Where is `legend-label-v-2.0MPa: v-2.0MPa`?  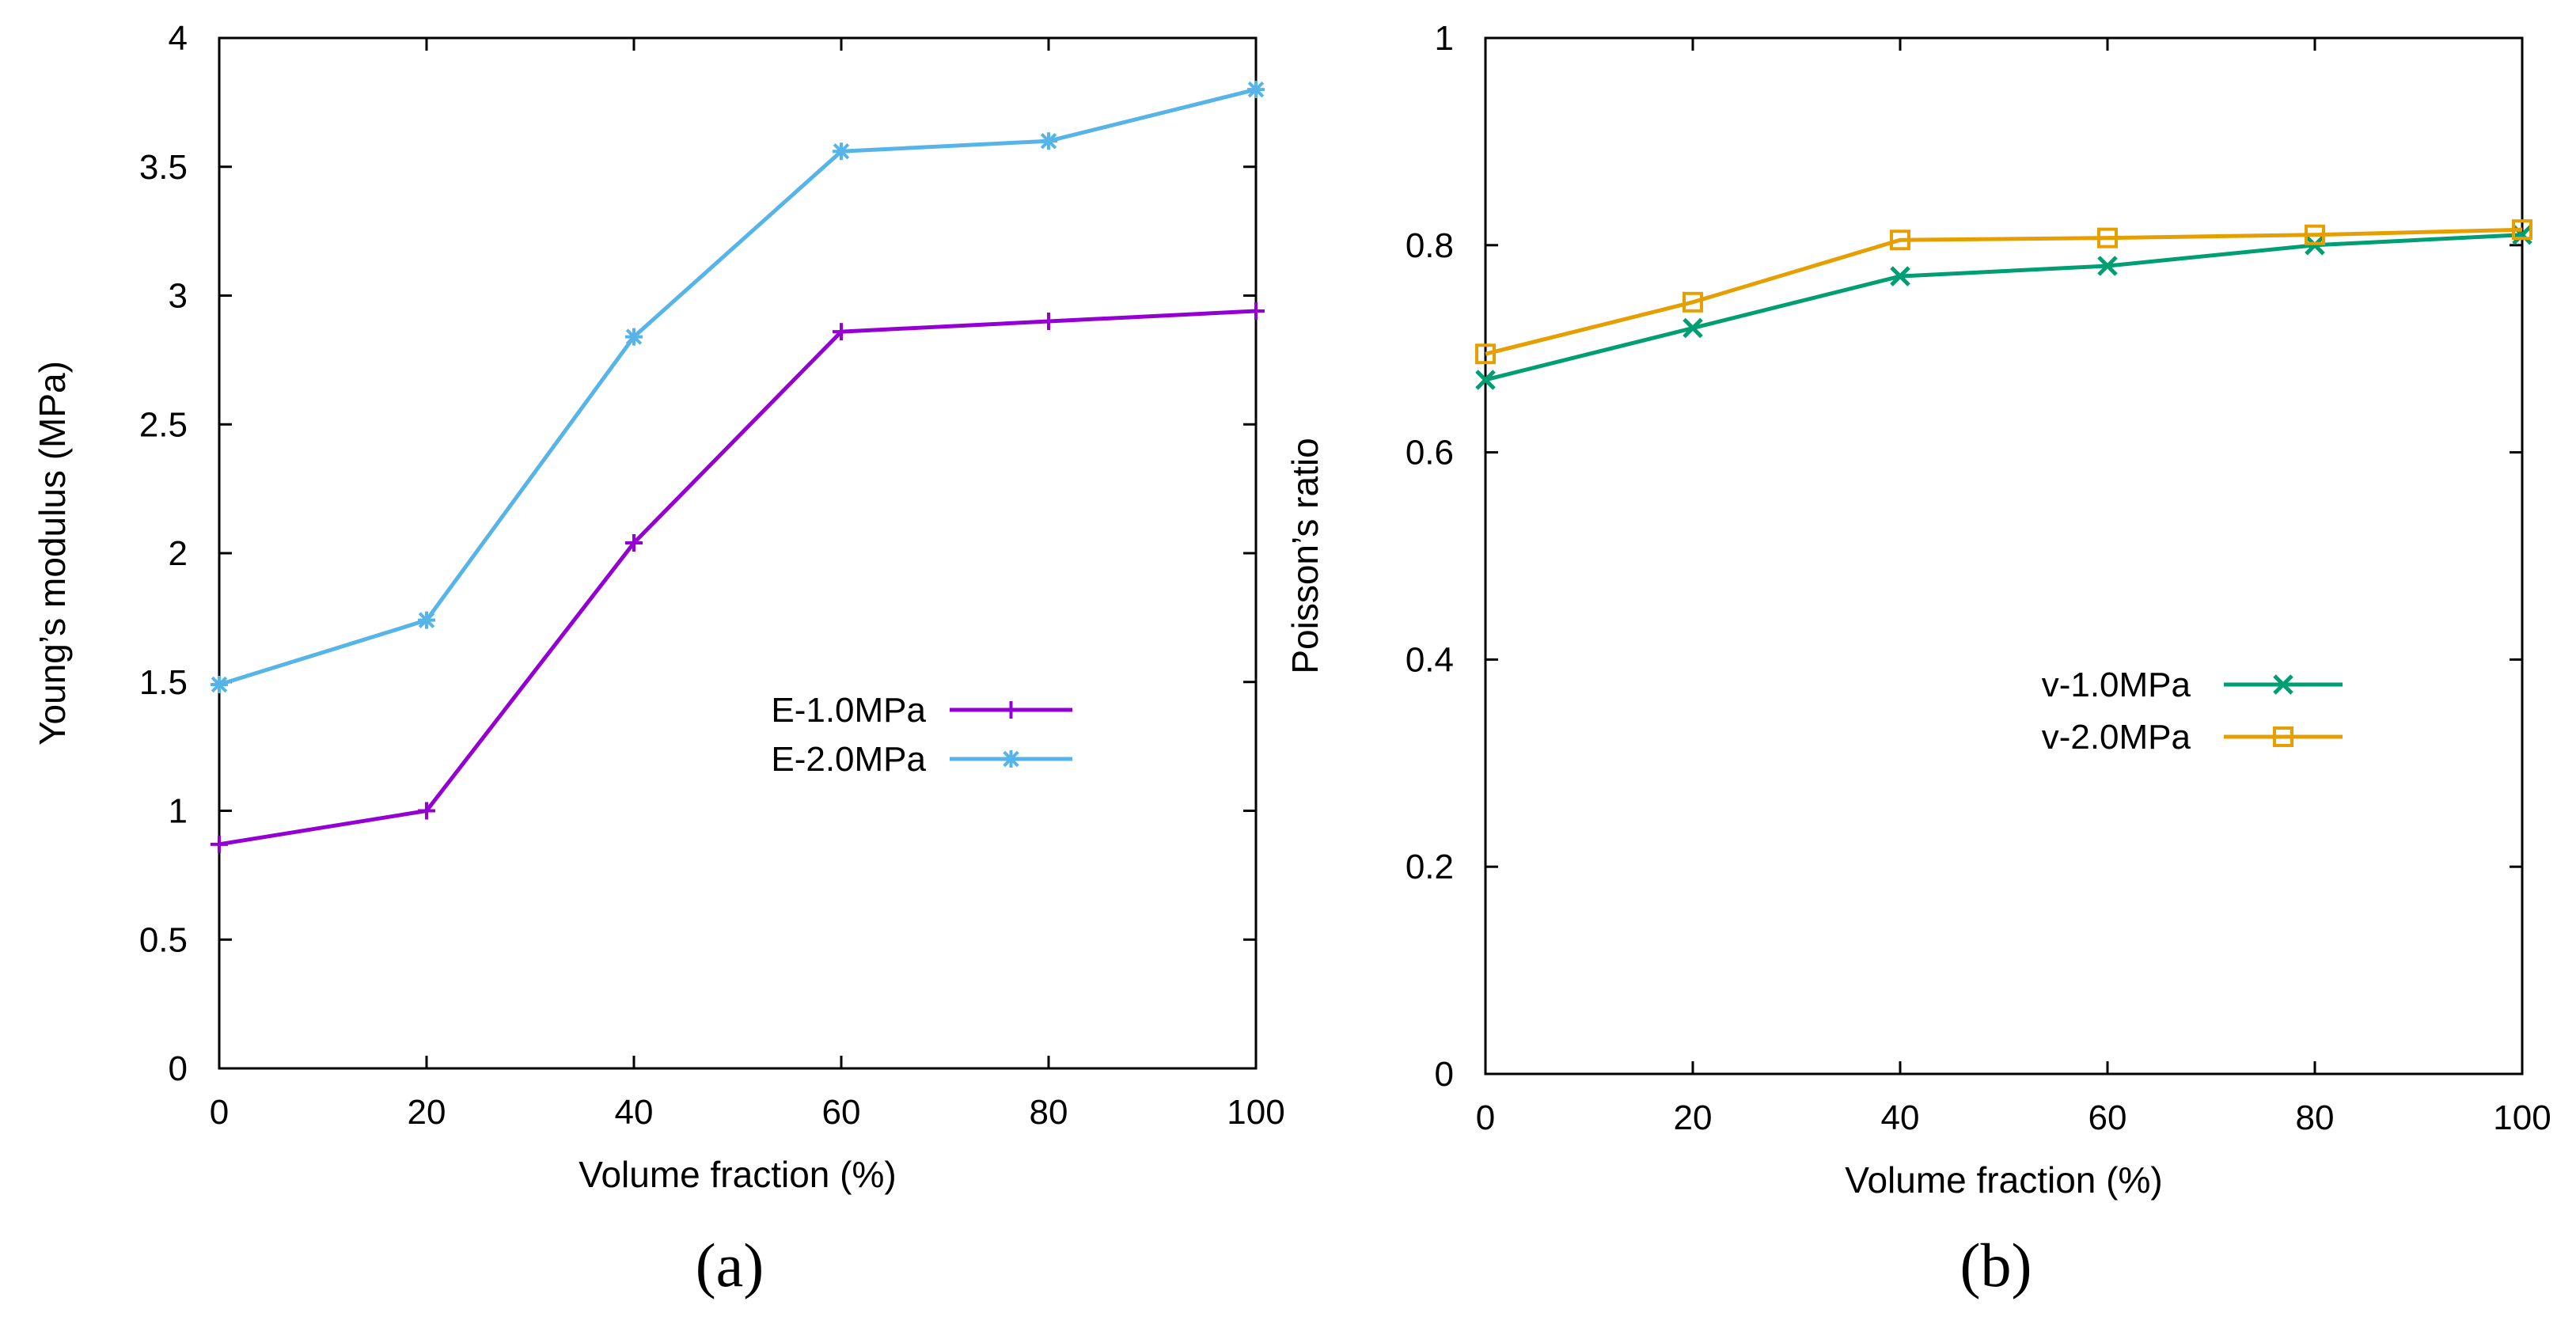
legend-label-v-2.0MPa: v-2.0MPa is located at coordinates (2116, 737).